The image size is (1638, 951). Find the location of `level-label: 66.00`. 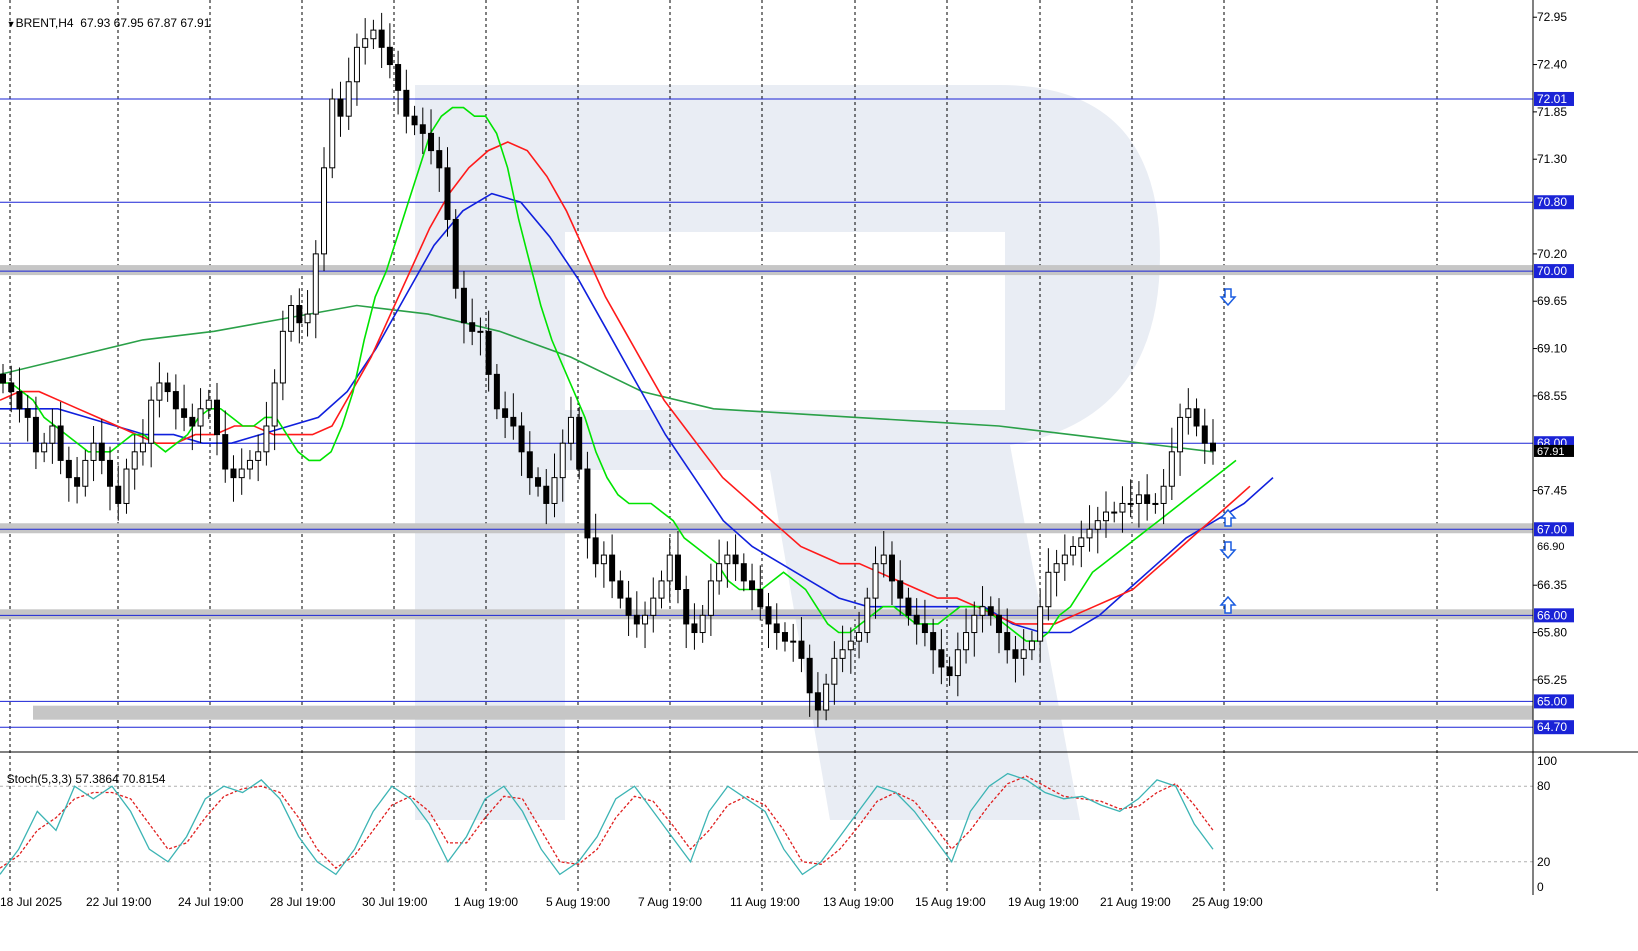

level-label: 66.00 is located at coordinates (1552, 615).